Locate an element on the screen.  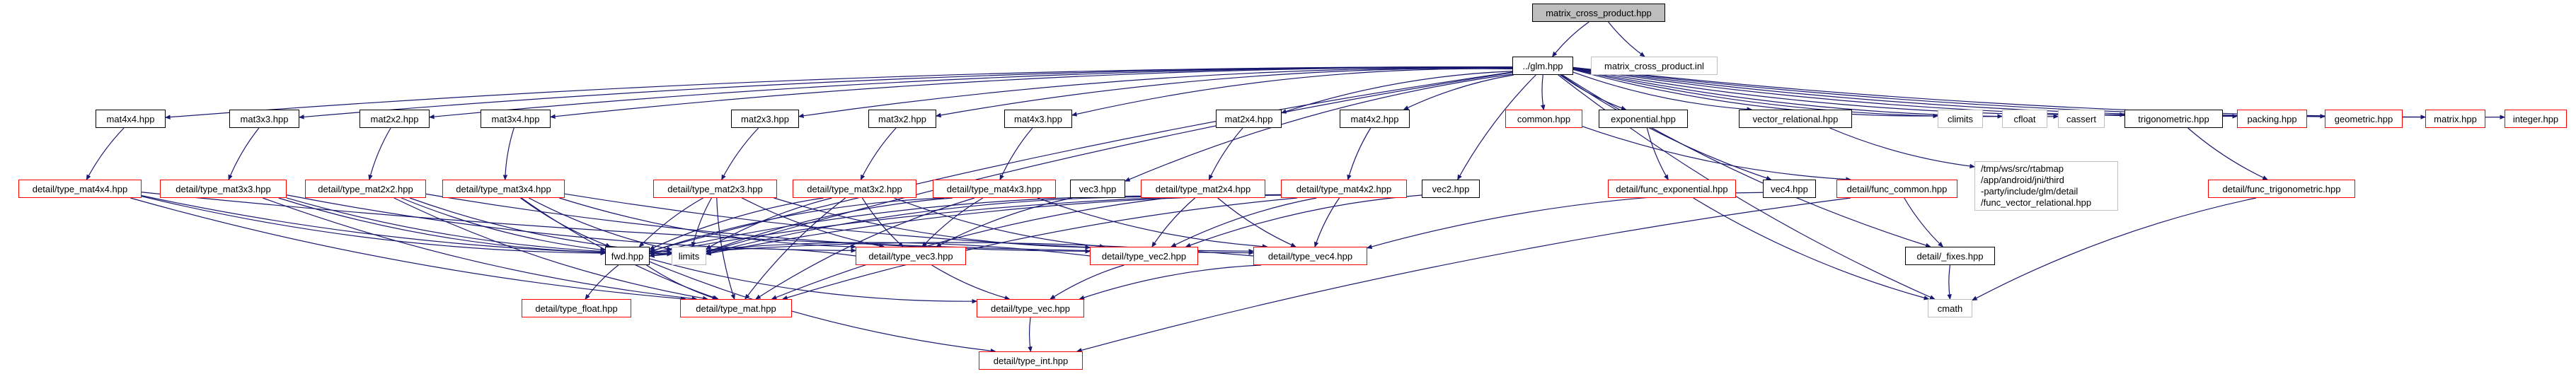
graph-node-exponential: exponential.hpp is located at coordinates (1643, 119).